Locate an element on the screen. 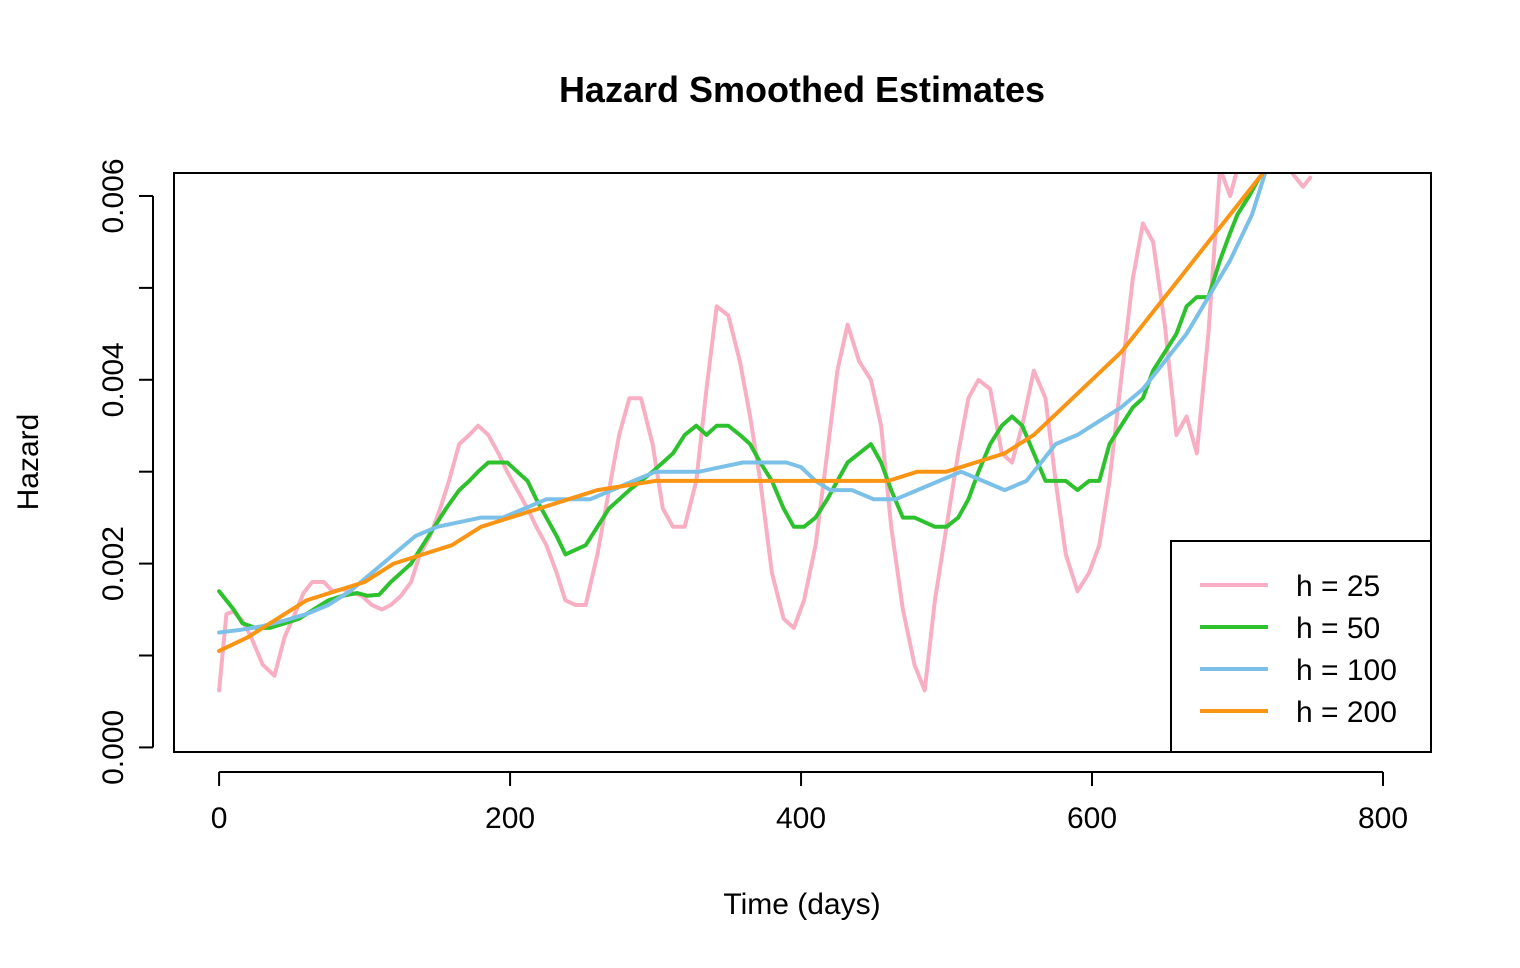 This screenshot has height=968, width=1520. legend-box is located at coordinates (1301, 646).